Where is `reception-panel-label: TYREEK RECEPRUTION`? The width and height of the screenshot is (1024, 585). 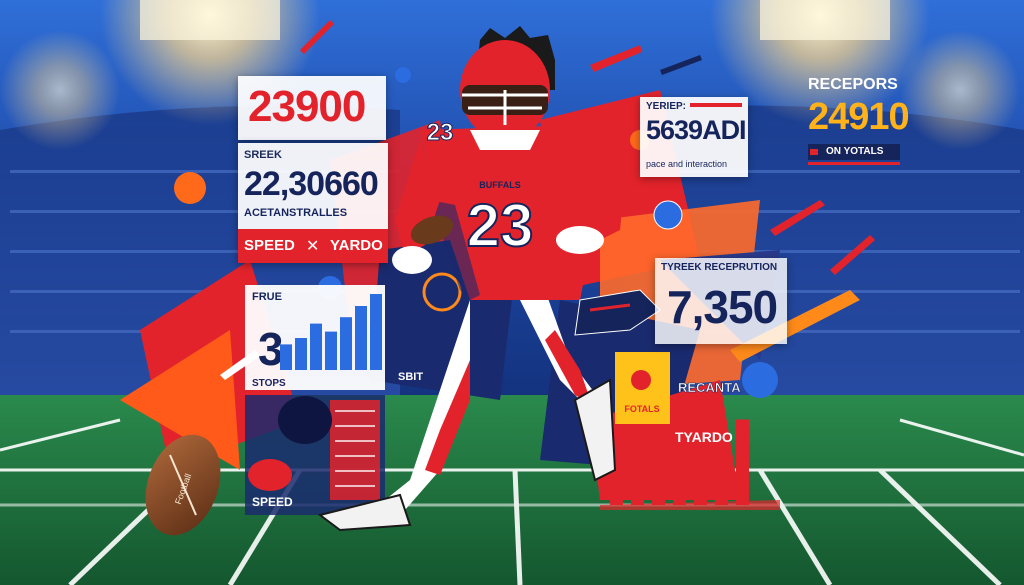 reception-panel-label: TYREEK RECEPRUTION is located at coordinates (719, 267).